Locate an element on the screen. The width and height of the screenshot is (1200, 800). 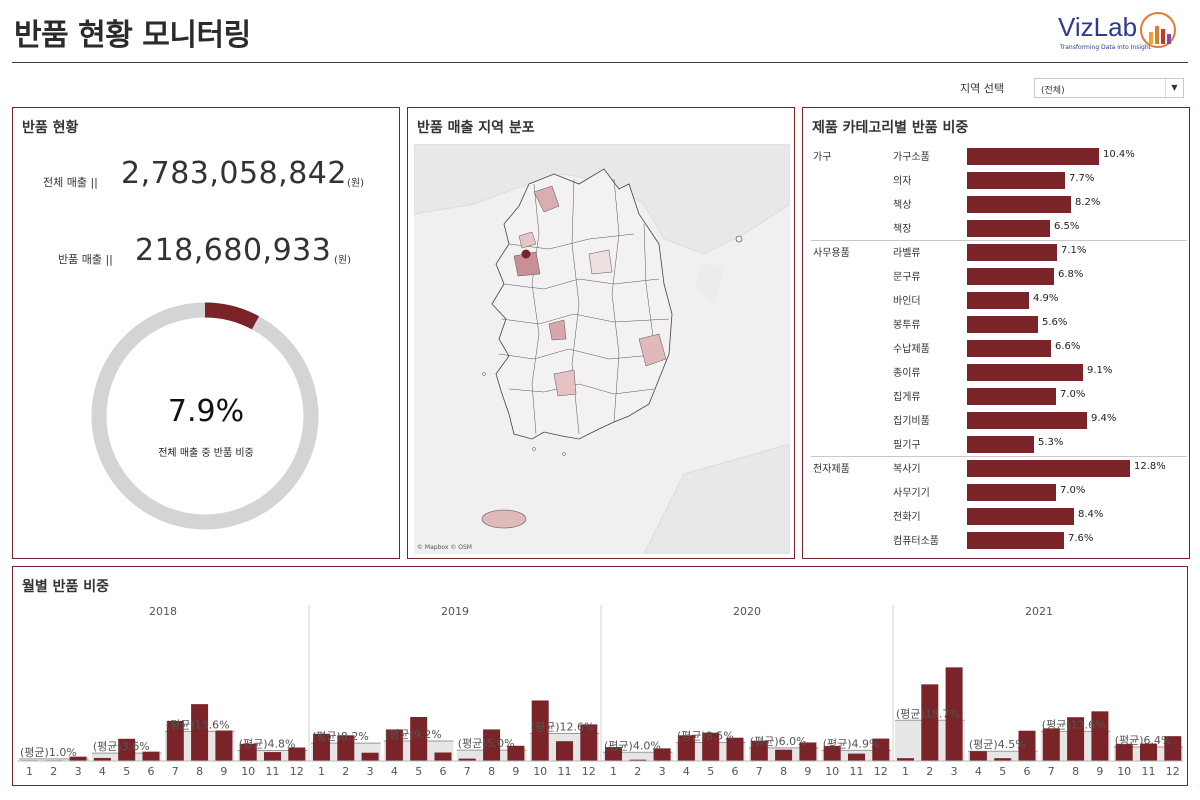
average-label: (평균)3.6% is located at coordinates (121, 746).